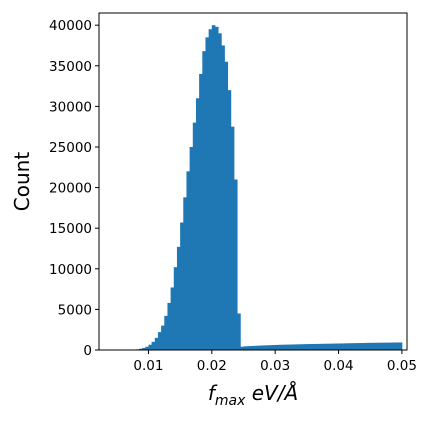 This screenshot has height=423, width=423. I want to click on x-axis-label: fmax eV/Å, so click(253, 395).